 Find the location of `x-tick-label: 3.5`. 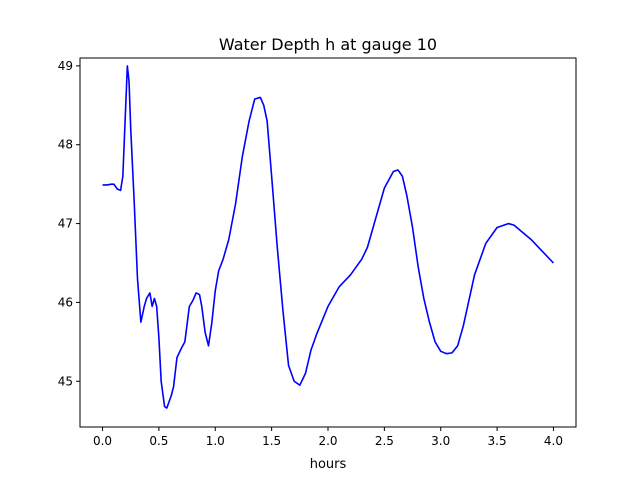

x-tick-label: 3.5 is located at coordinates (497, 441).